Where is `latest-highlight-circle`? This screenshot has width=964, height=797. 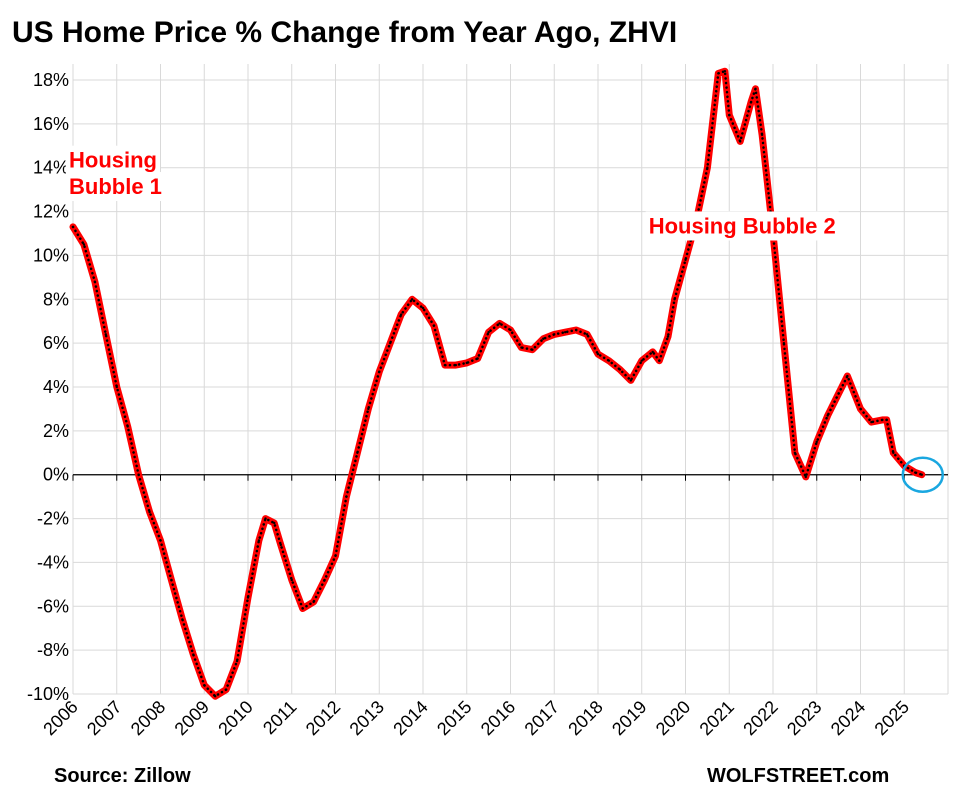 latest-highlight-circle is located at coordinates (922, 474).